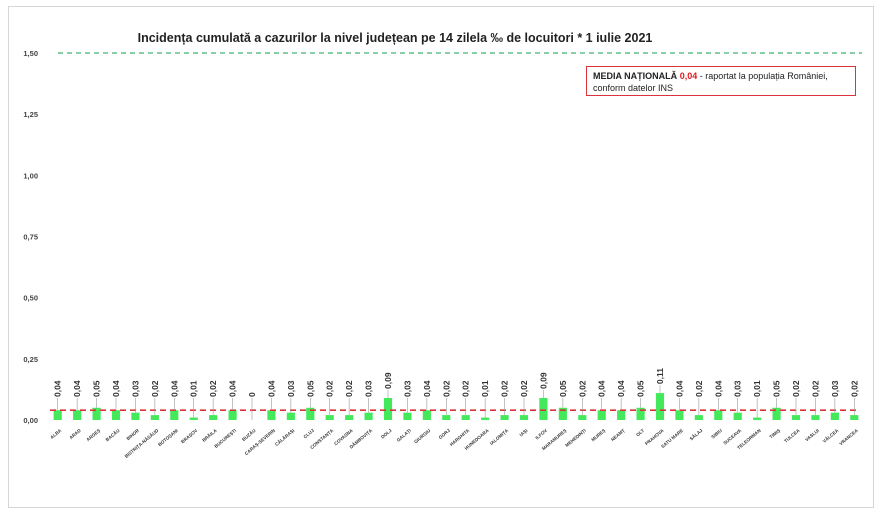 The height and width of the screenshot is (515, 880). What do you see at coordinates (57, 415) in the screenshot?
I see `bar-alba` at bounding box center [57, 415].